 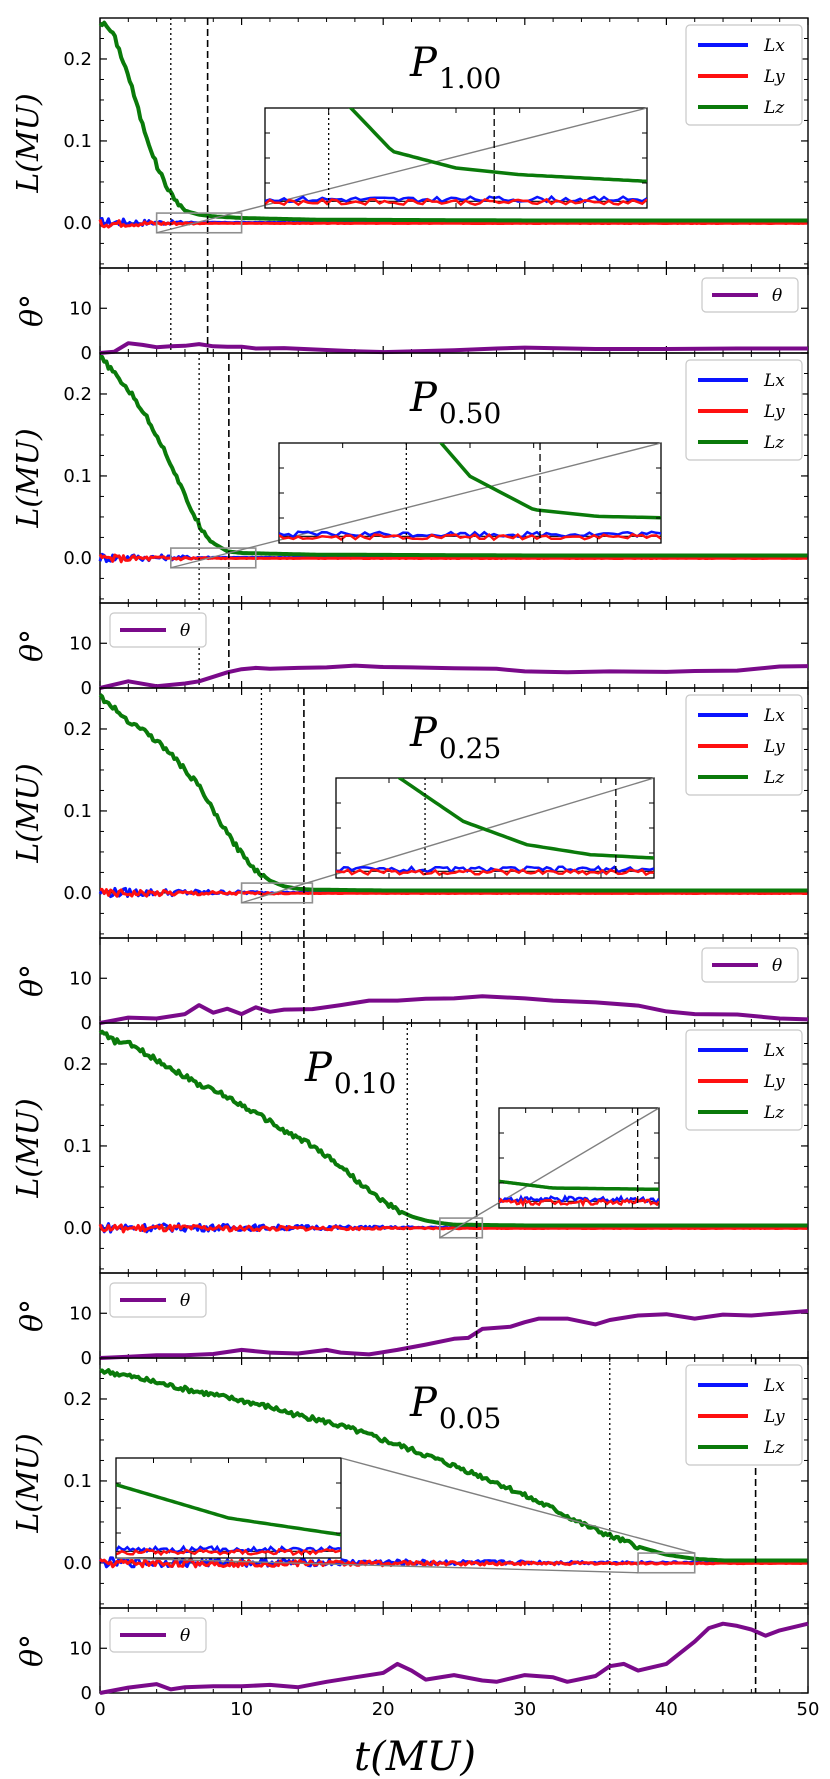 I want to click on x-tick-label: 20, so click(x=383, y=1709).